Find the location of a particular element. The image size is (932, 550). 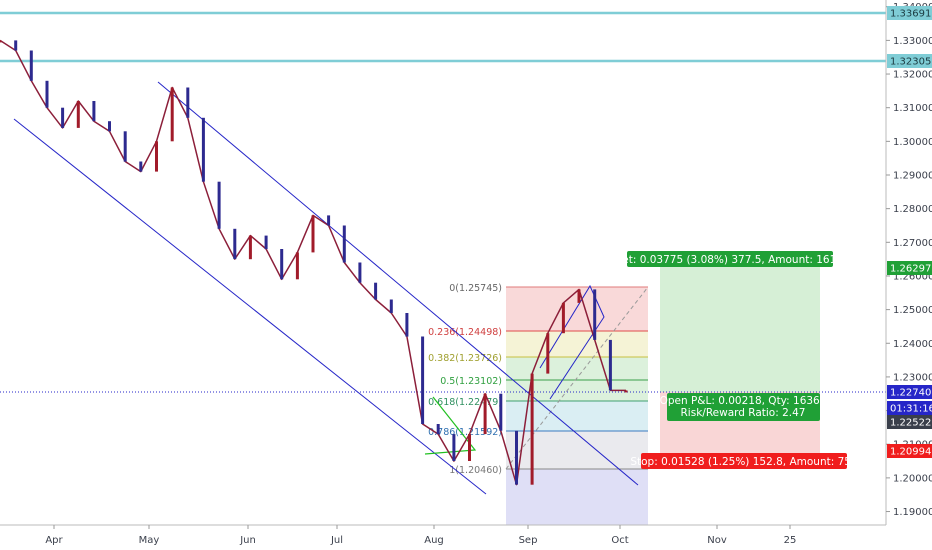

price-tick-label: 1.27000 is located at coordinates (912, 243).